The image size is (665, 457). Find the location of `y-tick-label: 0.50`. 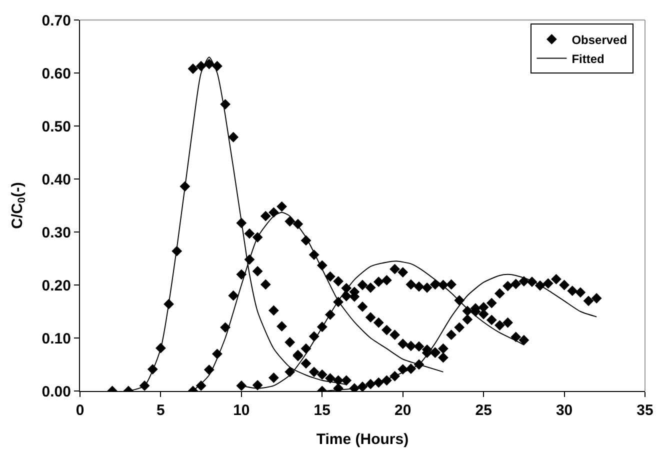

y-tick-label: 0.50 is located at coordinates (56, 127).